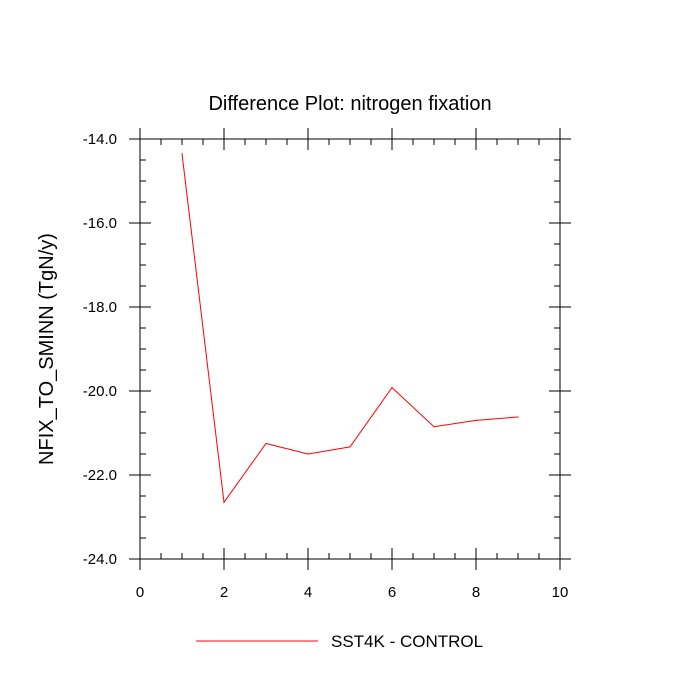 The image size is (700, 700). What do you see at coordinates (476, 592) in the screenshot?
I see `x-tick-label: 8` at bounding box center [476, 592].